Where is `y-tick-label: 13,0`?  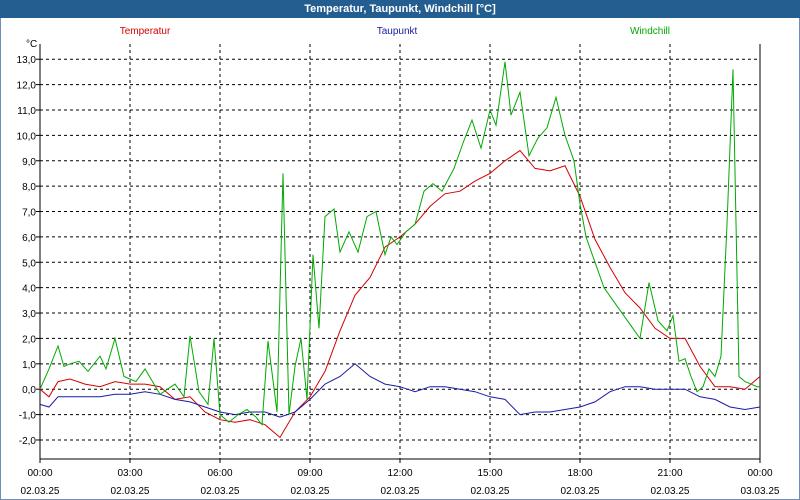 y-tick-label: 13,0 is located at coordinates (27, 60).